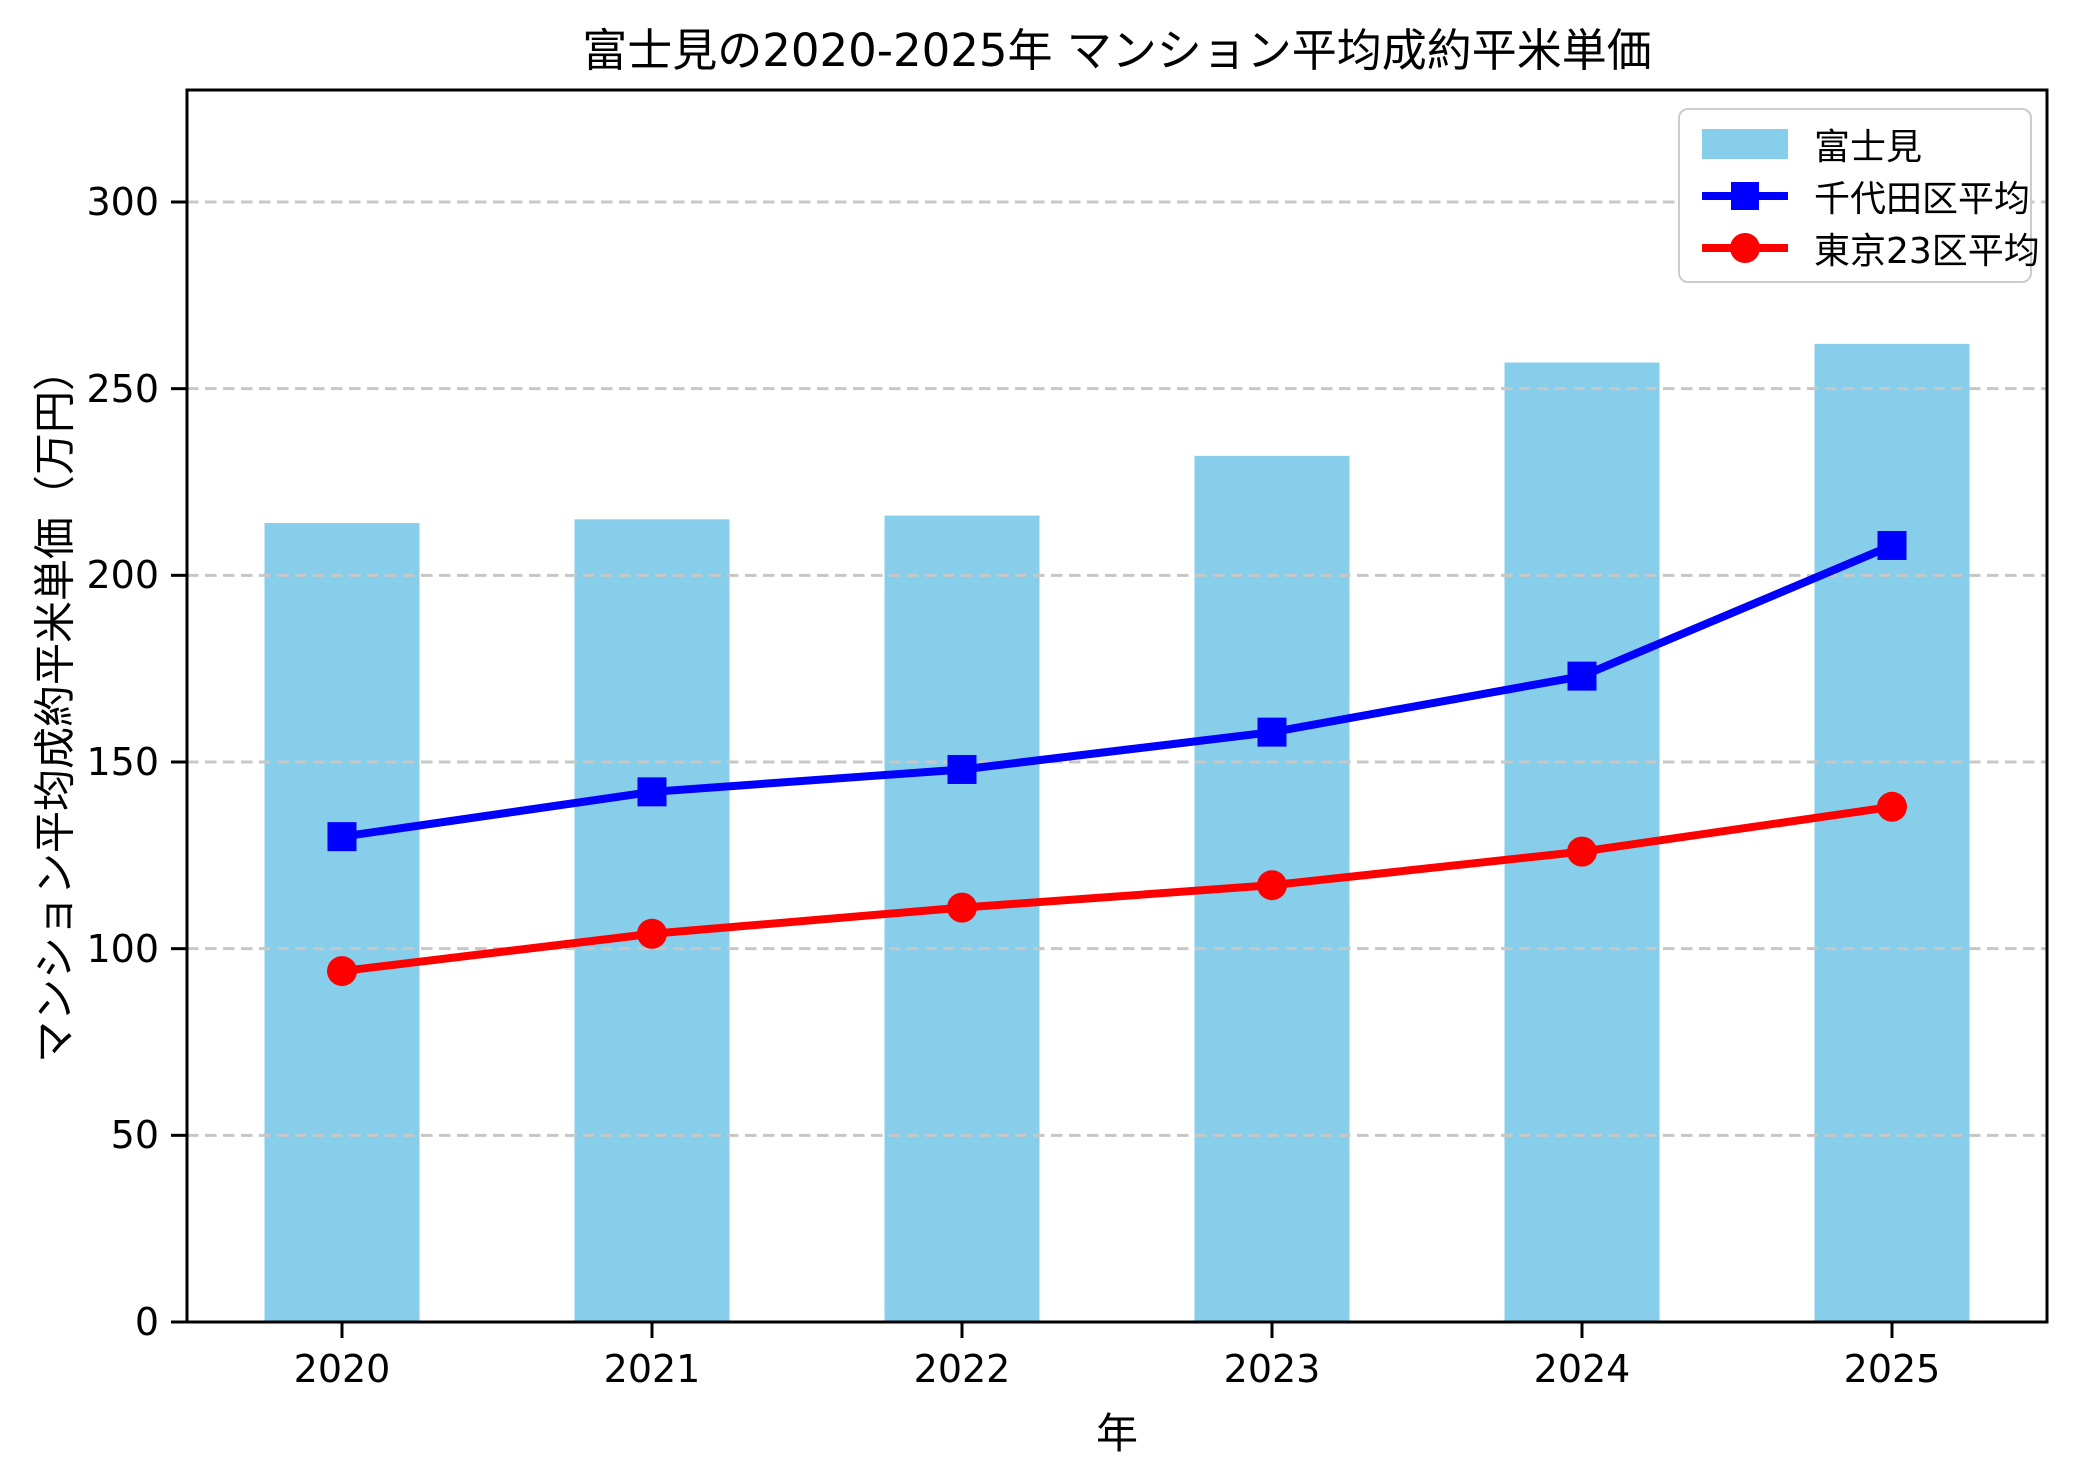 The image size is (2079, 1474). I want to click on ytick-label-200: 200, so click(122, 575).